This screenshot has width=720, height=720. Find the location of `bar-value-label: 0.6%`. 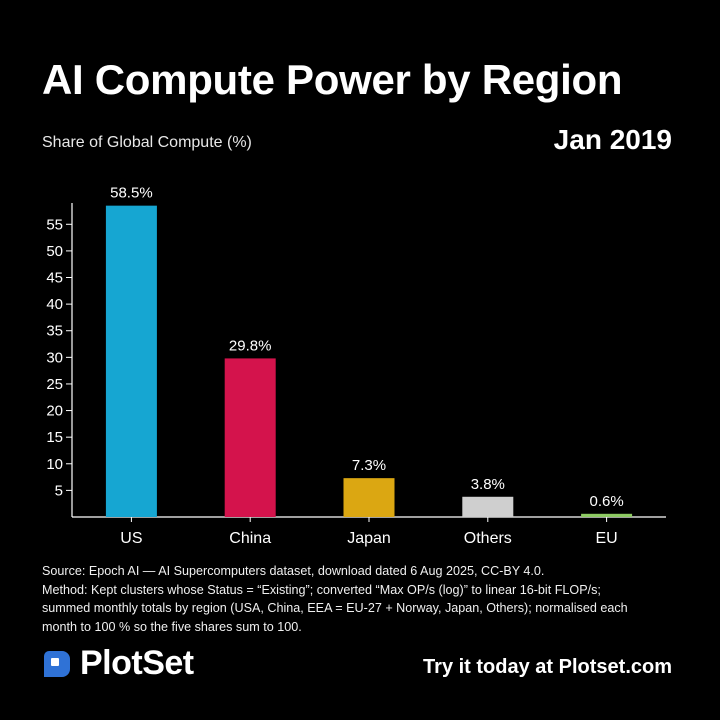

bar-value-label: 0.6% is located at coordinates (606, 501).